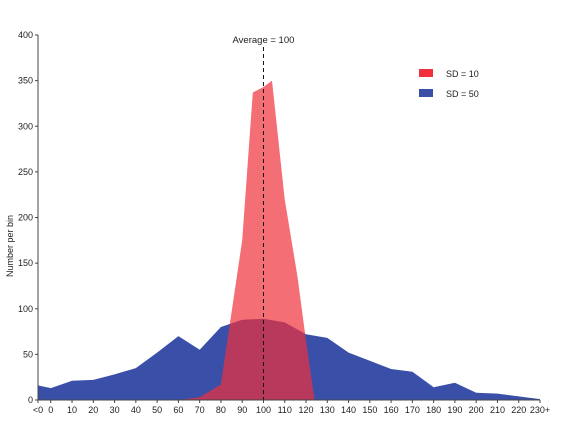  I want to click on x-tick-label: 50, so click(157, 410).